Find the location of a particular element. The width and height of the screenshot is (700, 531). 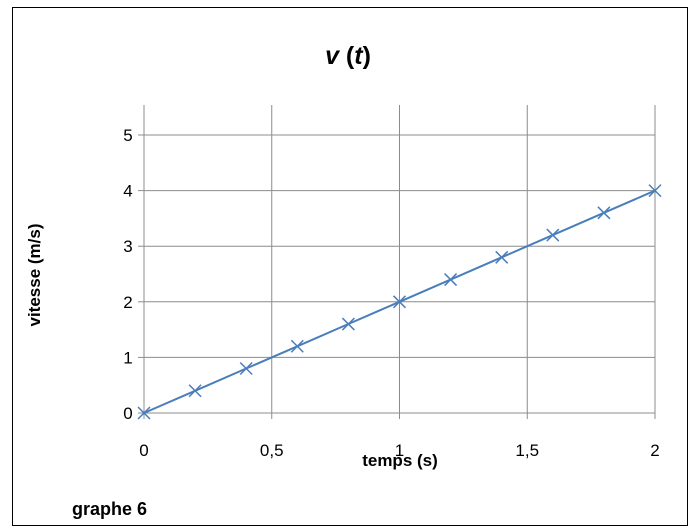

y-tick-label: 3 is located at coordinates (127, 246).